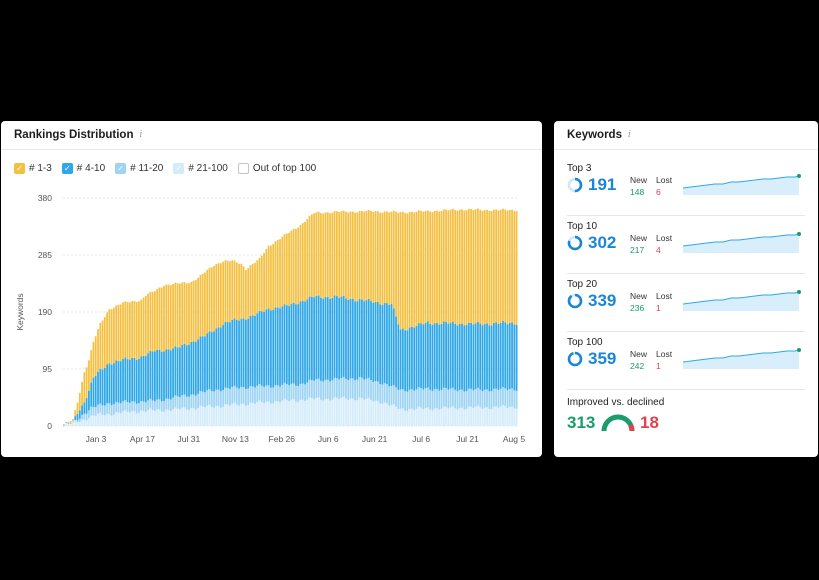  What do you see at coordinates (686, 360) in the screenshot?
I see `keywords-row-top100: Top 100 359 New Lost 242 1` at bounding box center [686, 360].